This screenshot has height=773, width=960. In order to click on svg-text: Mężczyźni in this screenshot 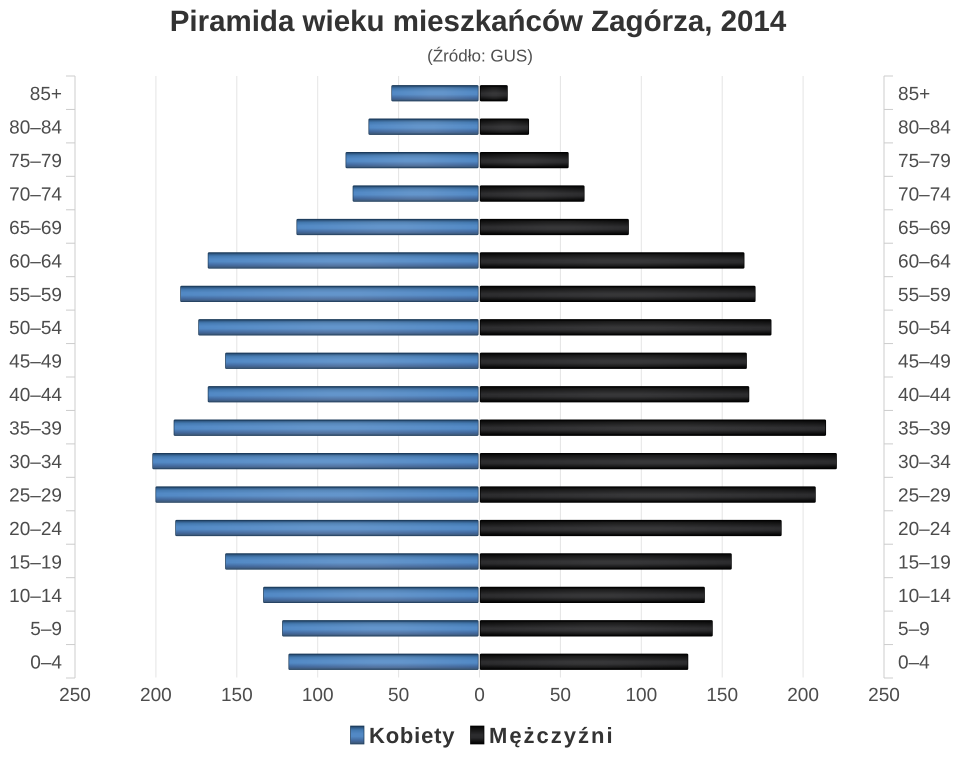, I will do `click(552, 735)`.